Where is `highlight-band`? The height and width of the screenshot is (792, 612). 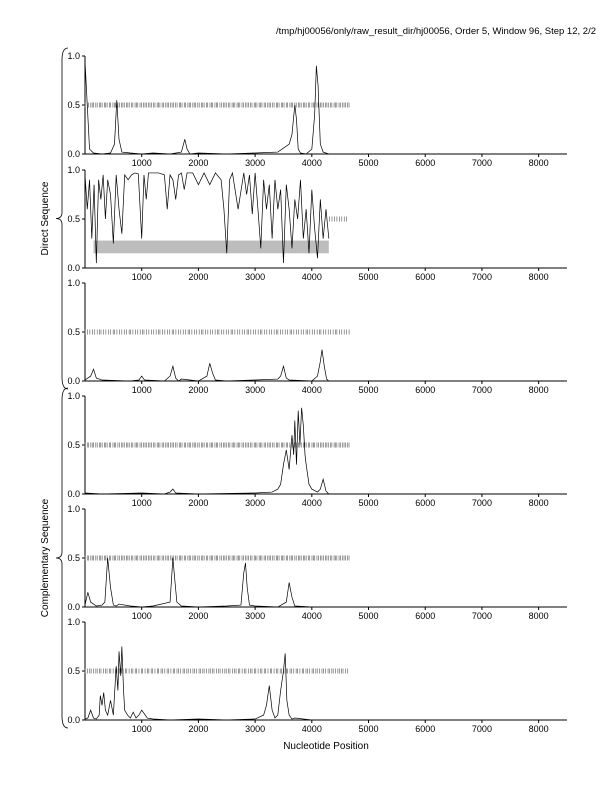 highlight-band is located at coordinates (211, 247).